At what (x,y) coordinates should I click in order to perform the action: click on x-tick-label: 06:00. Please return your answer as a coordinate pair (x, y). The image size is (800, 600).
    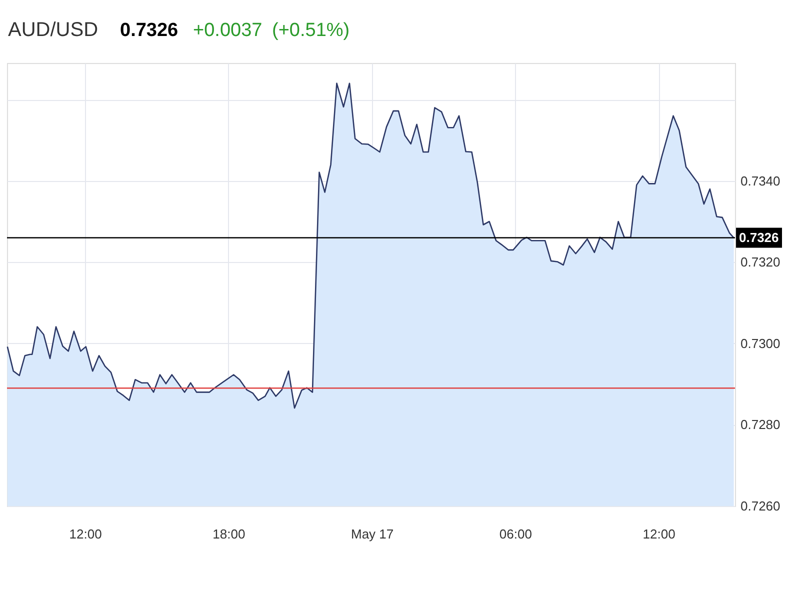
    Looking at the image, I should click on (515, 534).